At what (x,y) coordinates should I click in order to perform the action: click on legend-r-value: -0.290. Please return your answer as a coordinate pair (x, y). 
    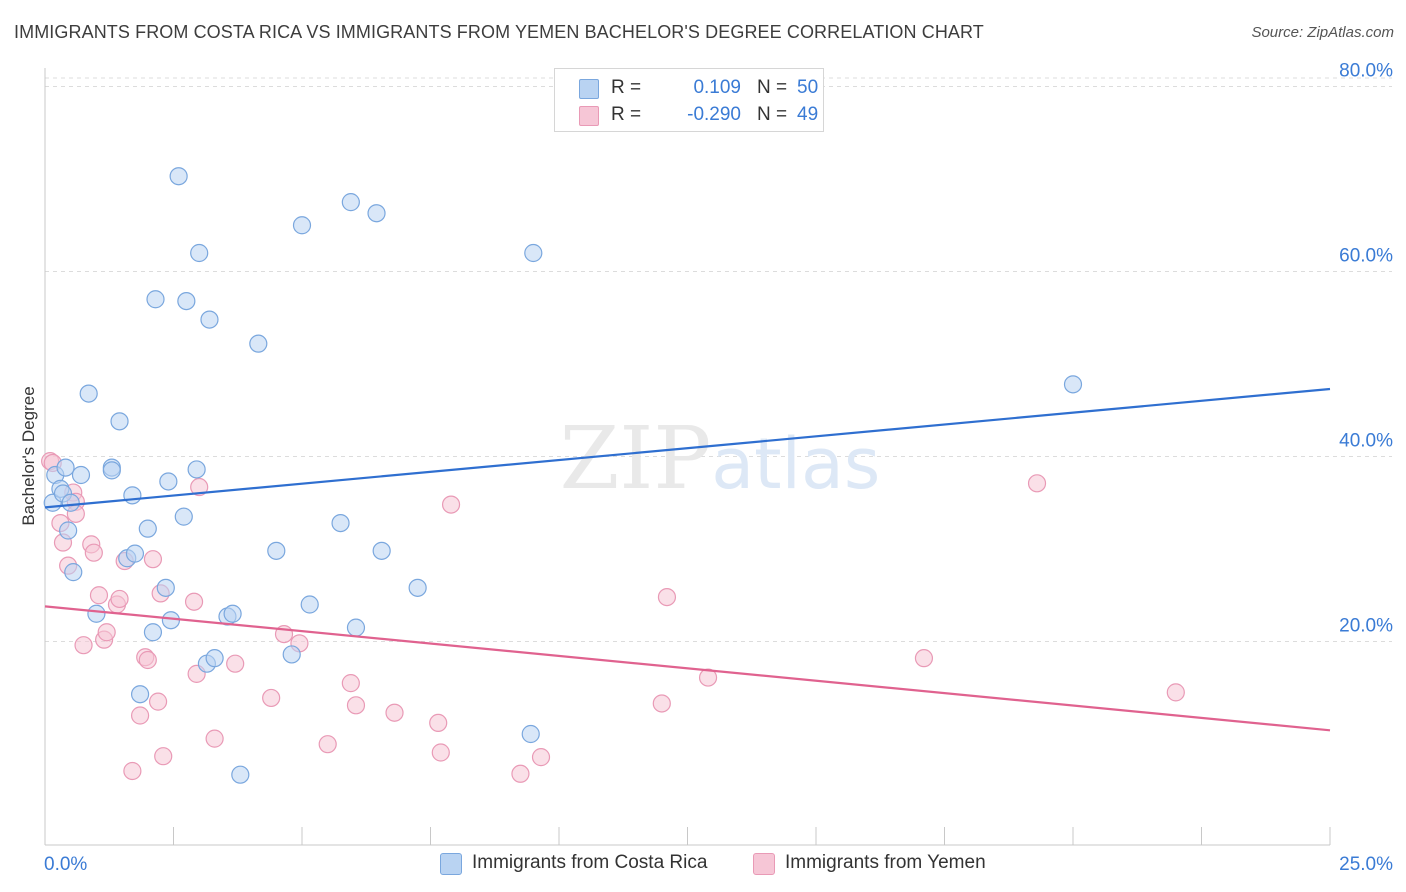
    Looking at the image, I should click on (714, 114).